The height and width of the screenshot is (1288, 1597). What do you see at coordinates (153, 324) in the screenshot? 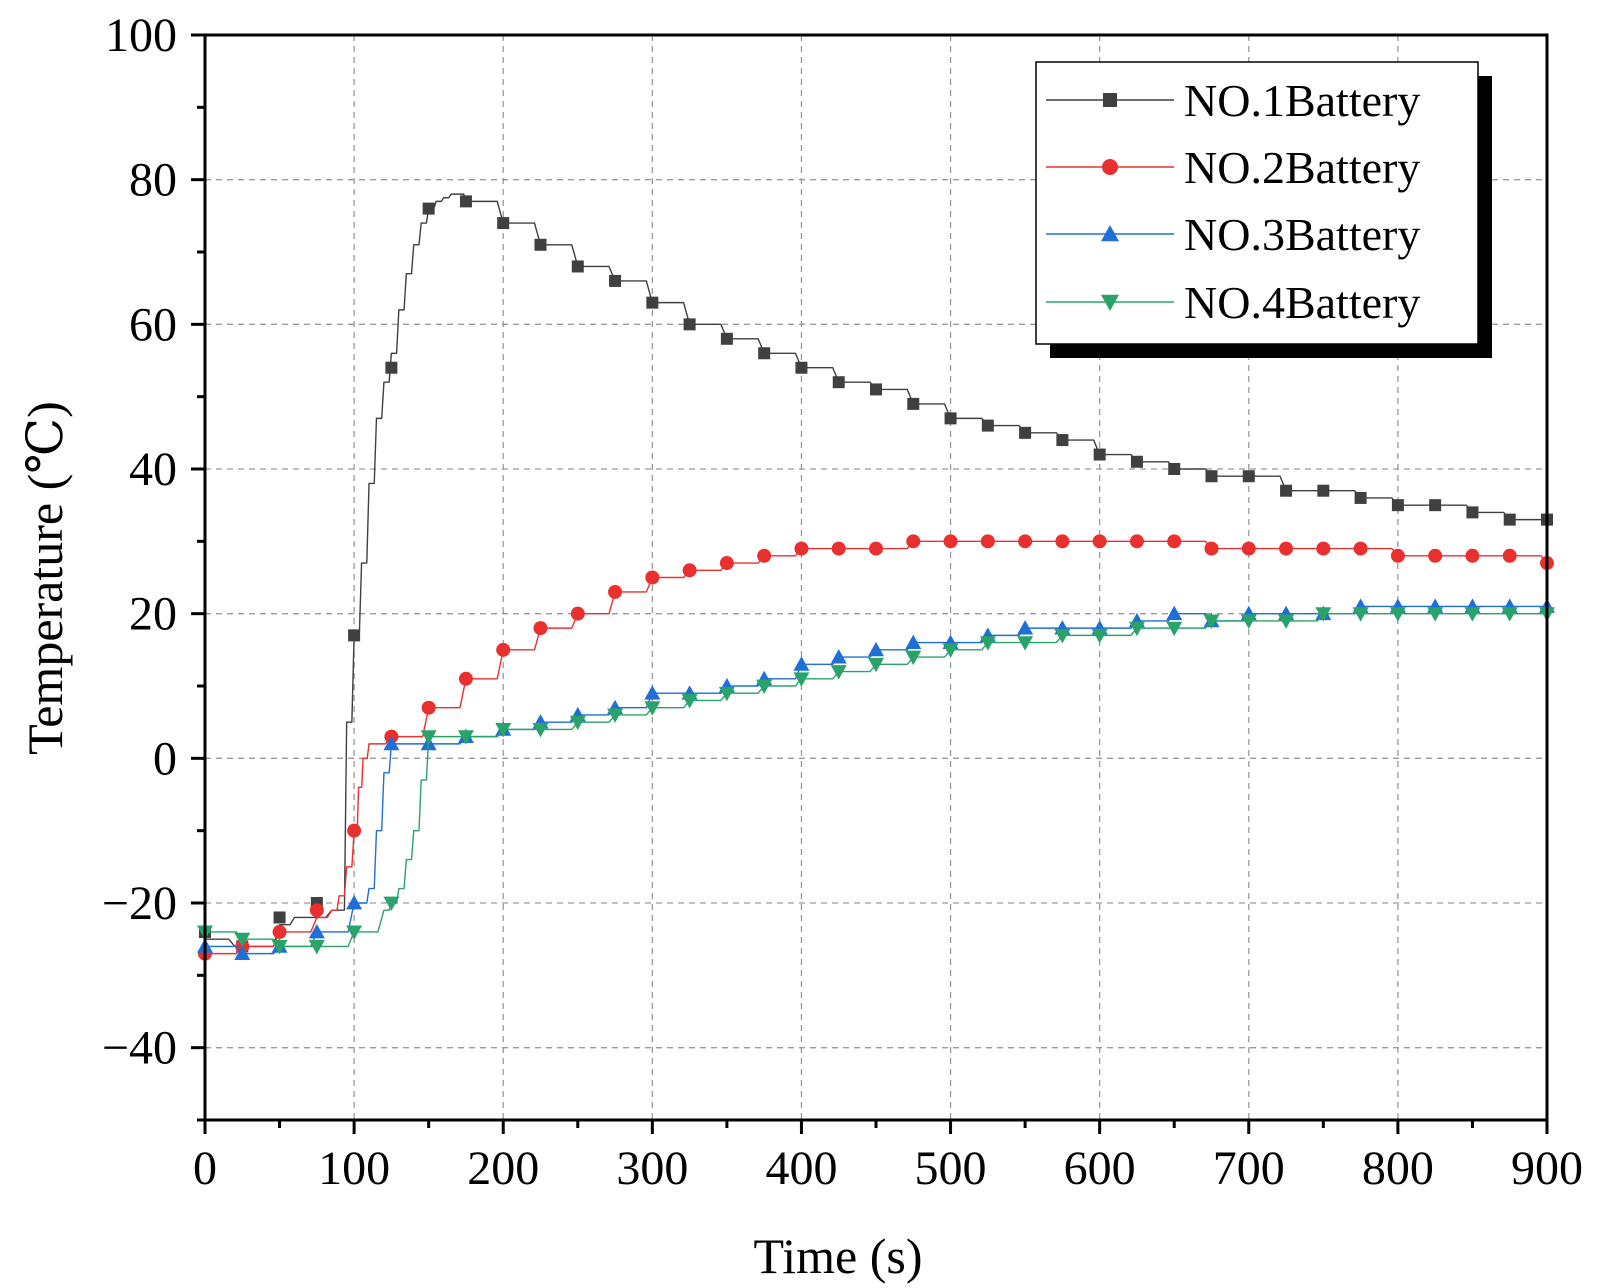
I see `y-tick-label: 60` at bounding box center [153, 324].